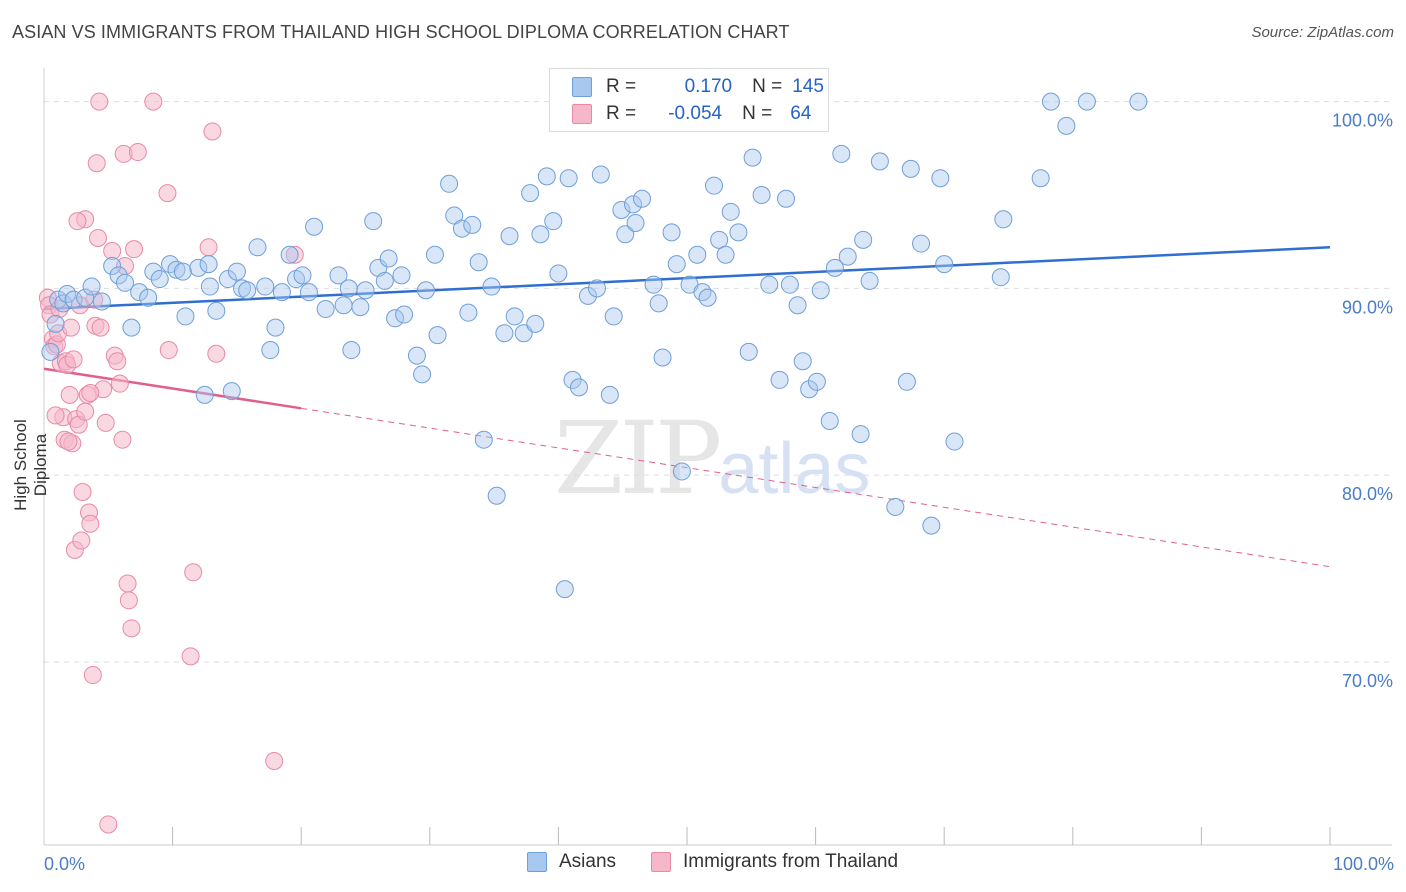  Describe the element at coordinates (808, 86) in the screenshot. I see `legend-n-value-asians: 145` at that location.